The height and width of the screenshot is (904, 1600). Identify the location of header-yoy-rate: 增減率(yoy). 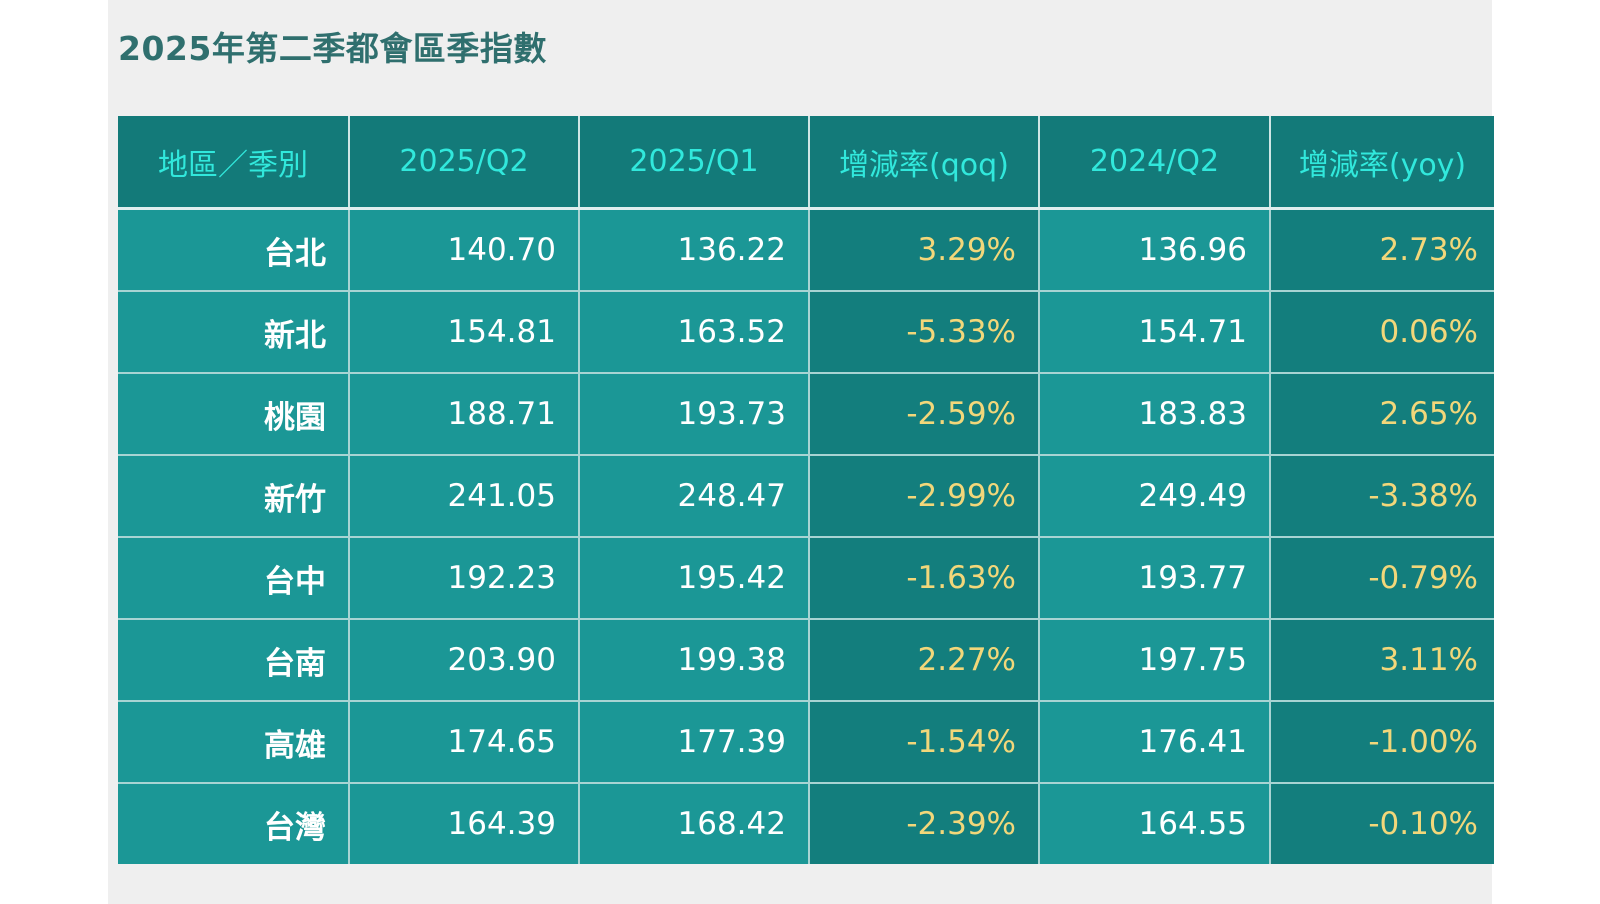
(1382, 163).